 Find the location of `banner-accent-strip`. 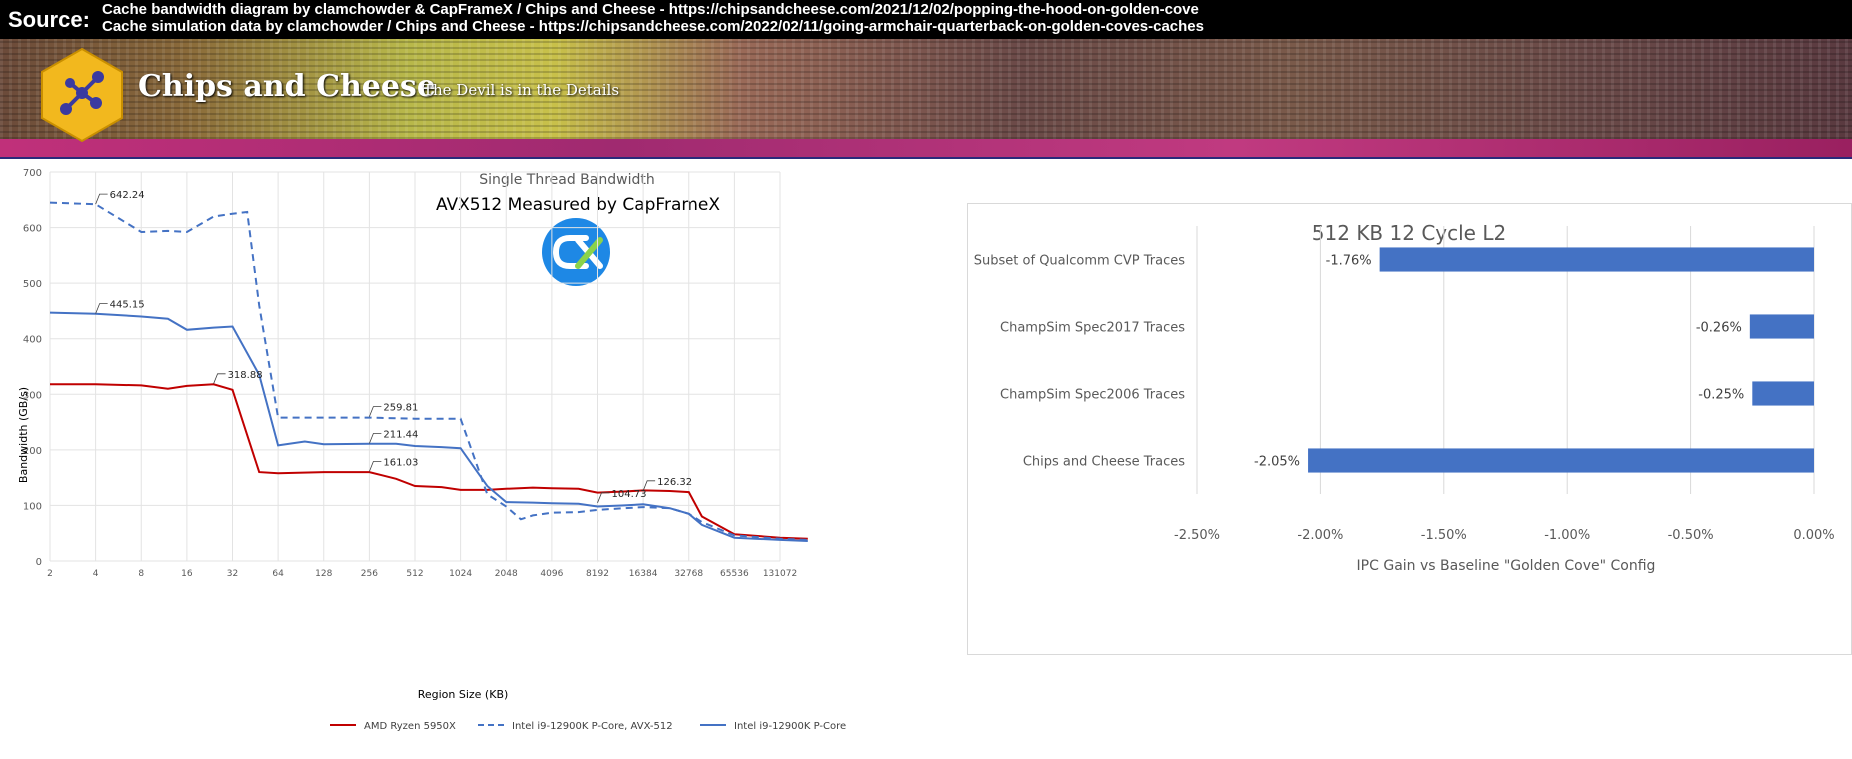

banner-accent-strip is located at coordinates (926, 148).